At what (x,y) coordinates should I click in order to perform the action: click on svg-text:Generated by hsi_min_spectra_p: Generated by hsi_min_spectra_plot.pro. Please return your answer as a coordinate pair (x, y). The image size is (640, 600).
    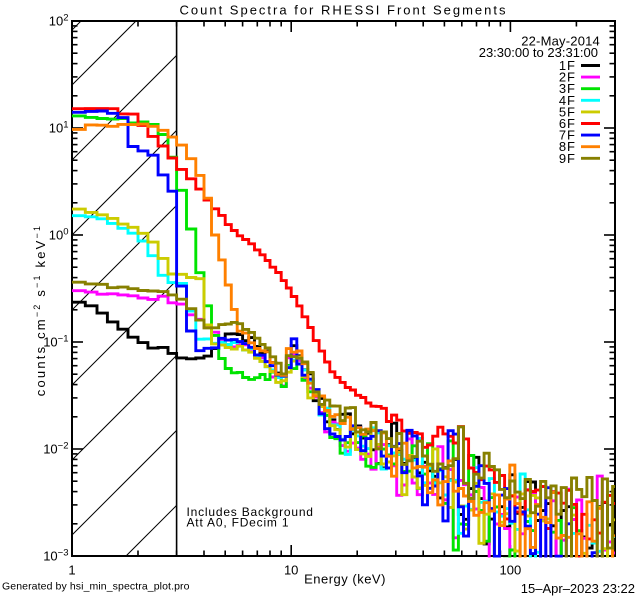
    Looking at the image, I should click on (96, 586).